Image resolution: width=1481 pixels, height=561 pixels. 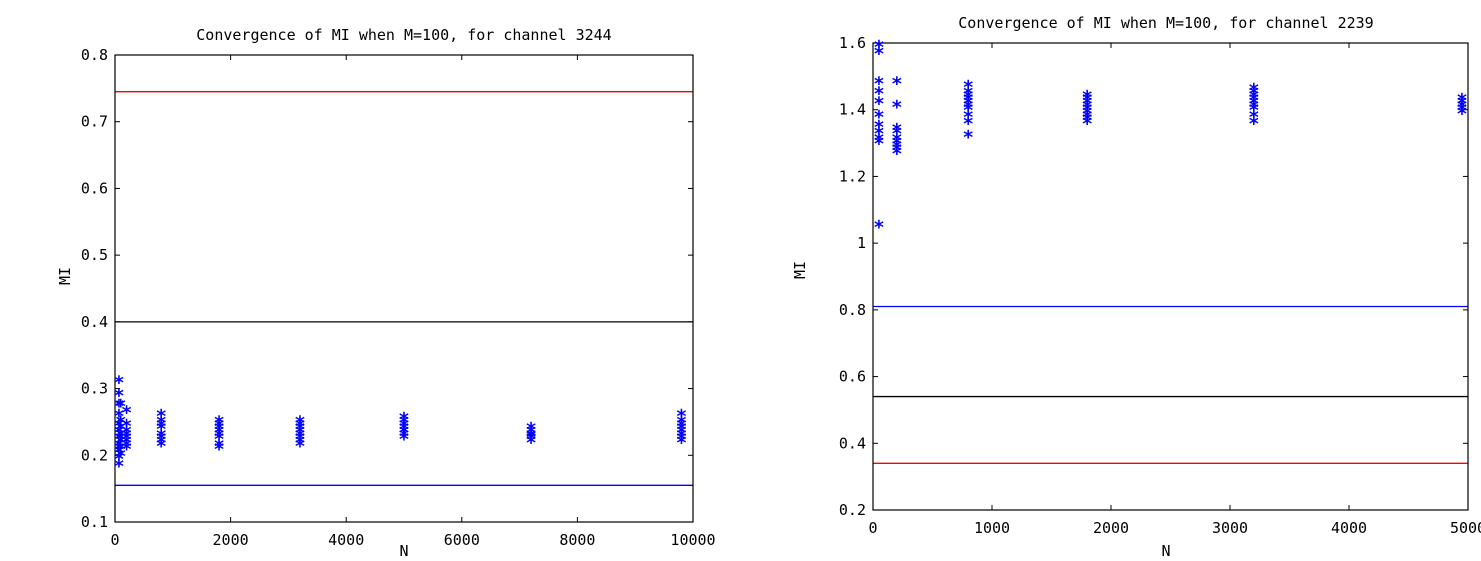 I want to click on x-tick-label: 2000, so click(x=231, y=540).